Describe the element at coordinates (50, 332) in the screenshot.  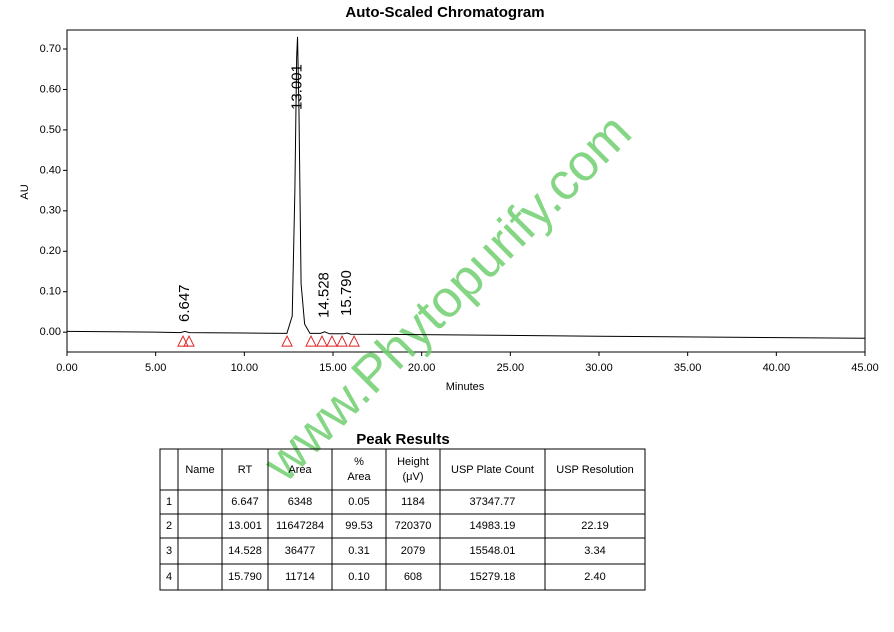
I see `y-tick-label: 0.00` at that location.